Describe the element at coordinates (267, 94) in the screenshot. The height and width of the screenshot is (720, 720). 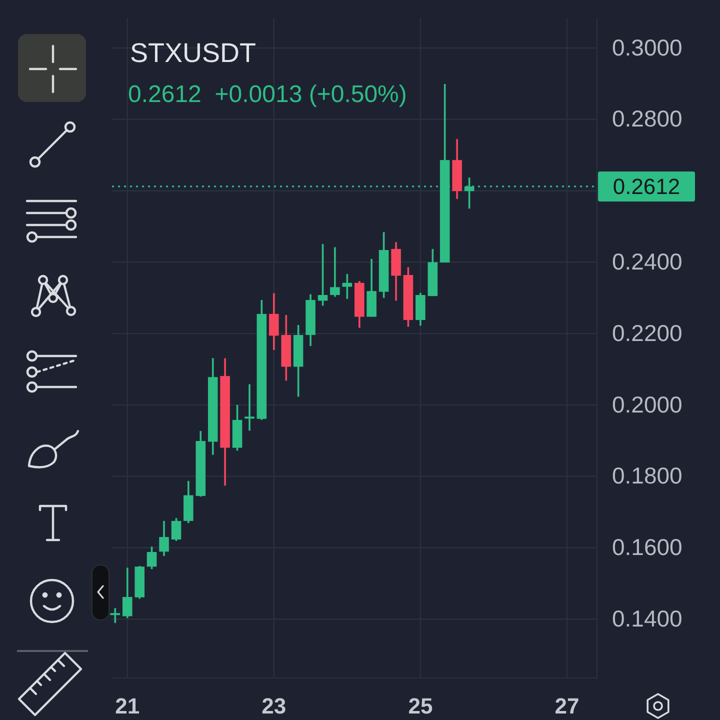
I see `text: 0.2612 +0.0013 (+0.50%)` at that location.